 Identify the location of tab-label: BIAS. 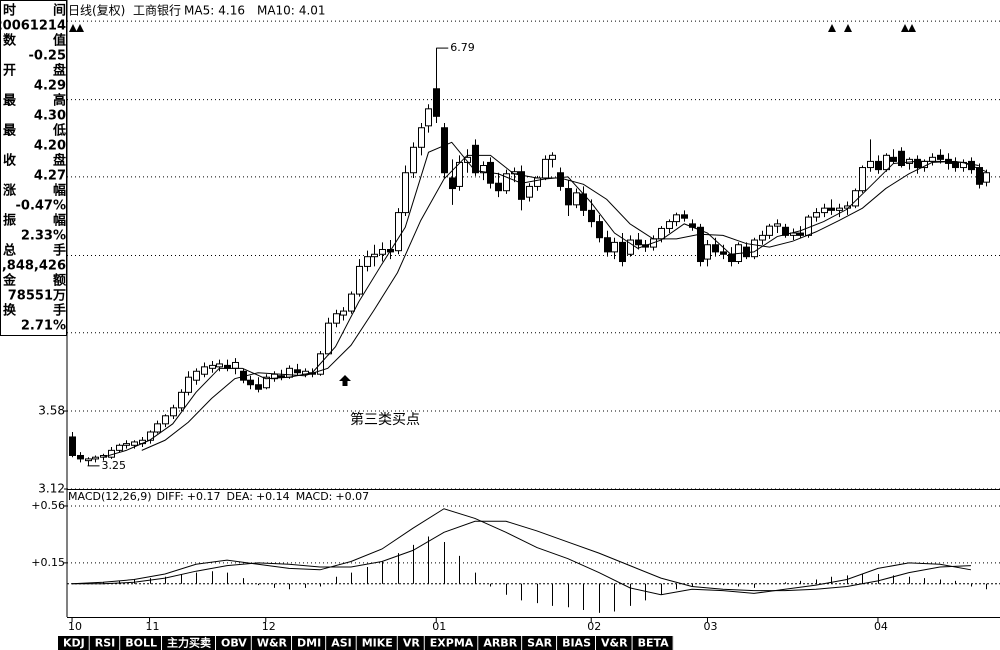
(576, 643).